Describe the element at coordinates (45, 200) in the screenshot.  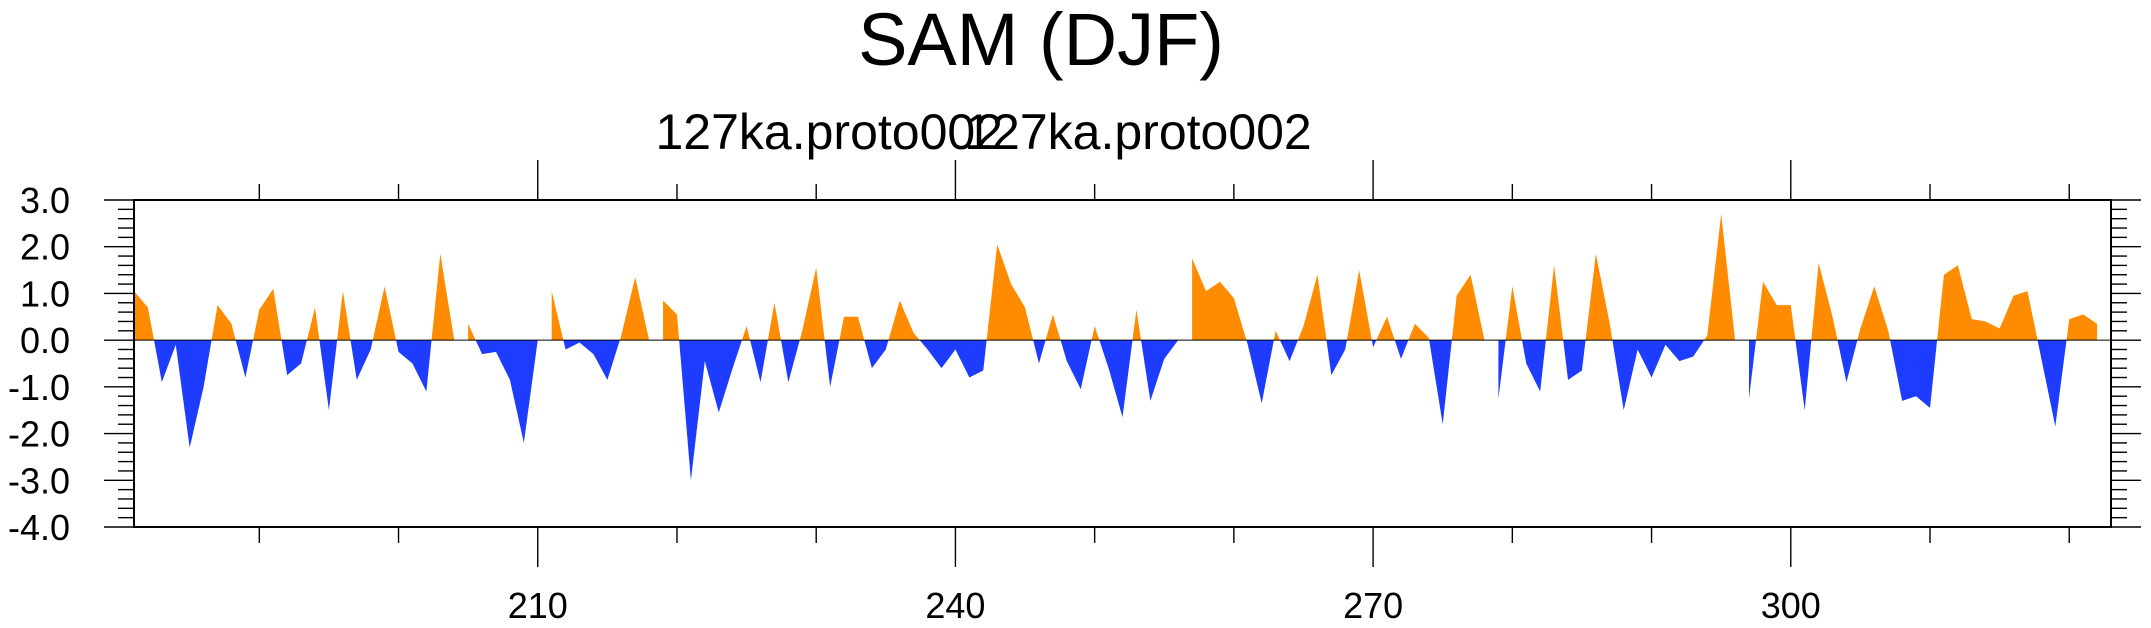
I see `y-tick-label: 3.0` at that location.